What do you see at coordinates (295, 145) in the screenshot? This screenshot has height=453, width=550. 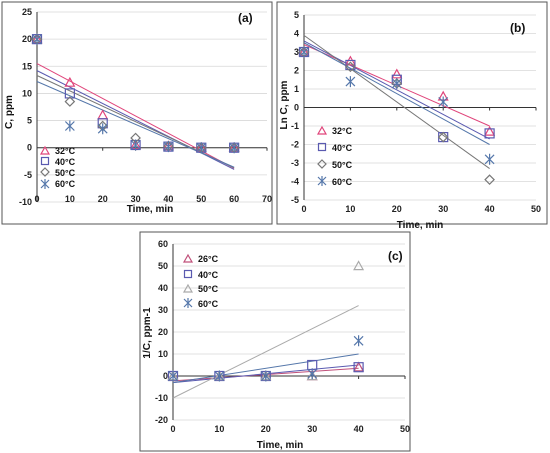 I see `y-tick-label: -2` at bounding box center [295, 145].